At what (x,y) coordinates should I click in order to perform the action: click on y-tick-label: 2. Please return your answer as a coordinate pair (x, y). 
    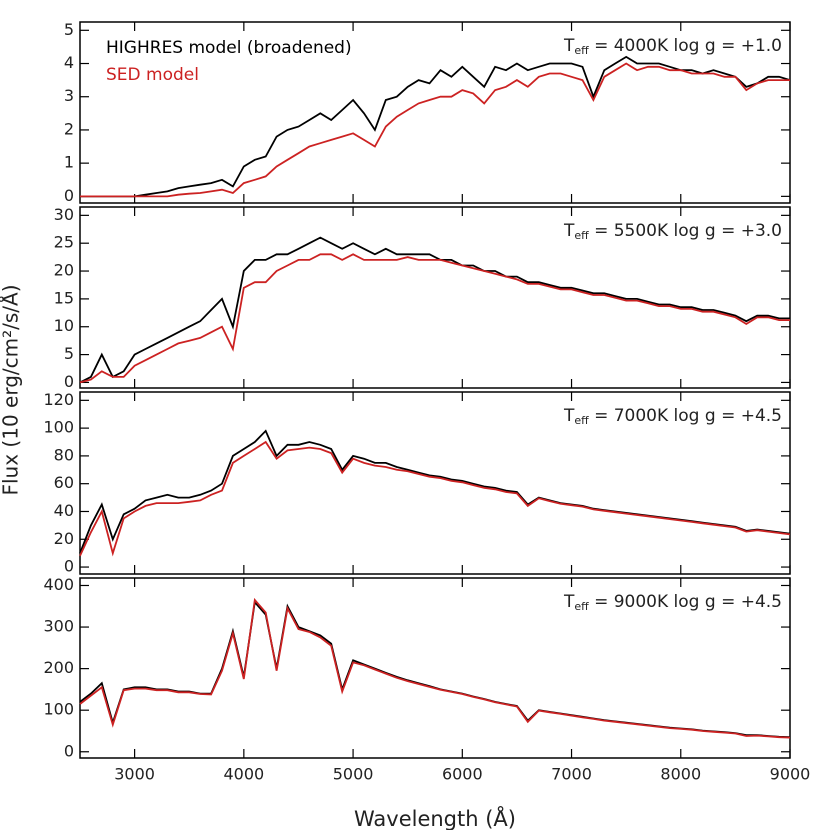
    Looking at the image, I should click on (69, 128).